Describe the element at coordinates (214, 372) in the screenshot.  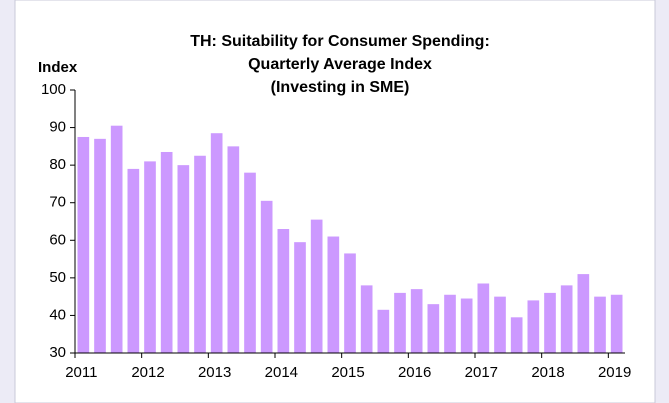
I see `x-tick-label: 2013` at that location.